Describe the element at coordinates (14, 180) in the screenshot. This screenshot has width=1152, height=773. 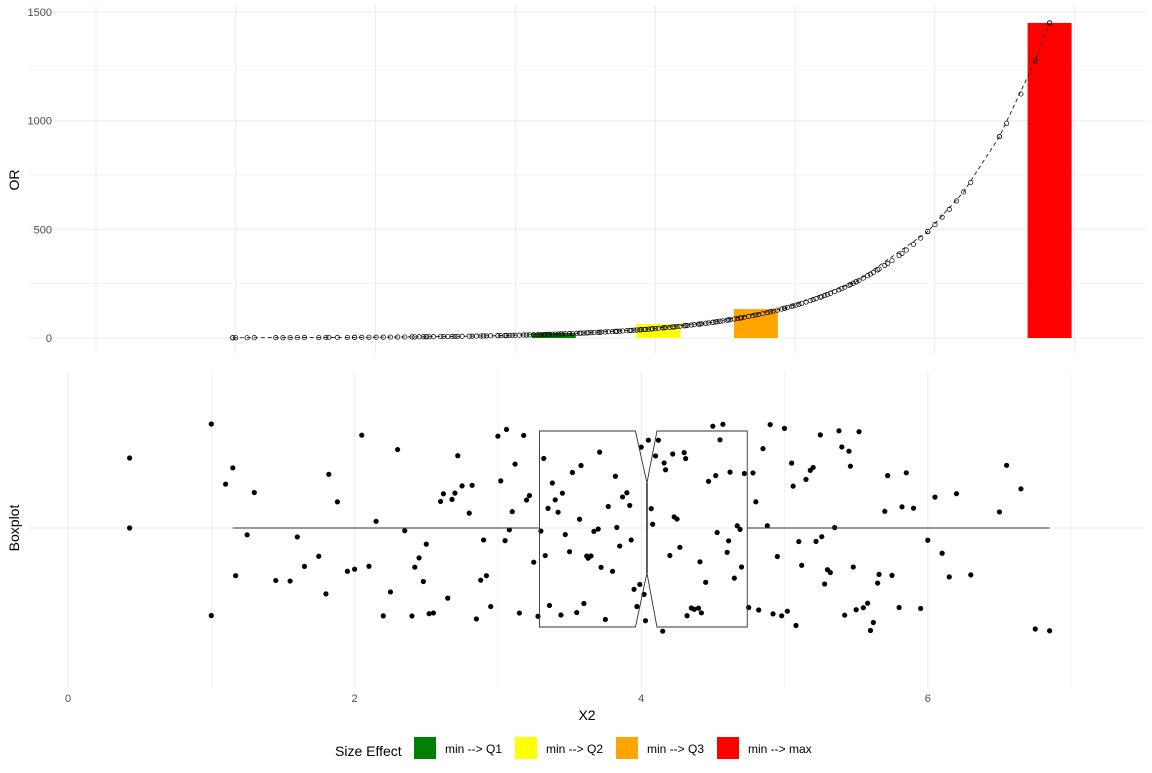
I see `top-y-axis-title: OR` at that location.